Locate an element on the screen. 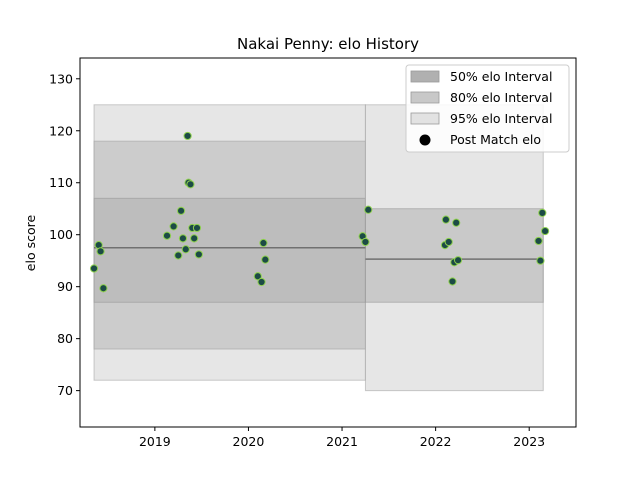 The width and height of the screenshot is (640, 480). x-tick-label: 2019 is located at coordinates (155, 441).